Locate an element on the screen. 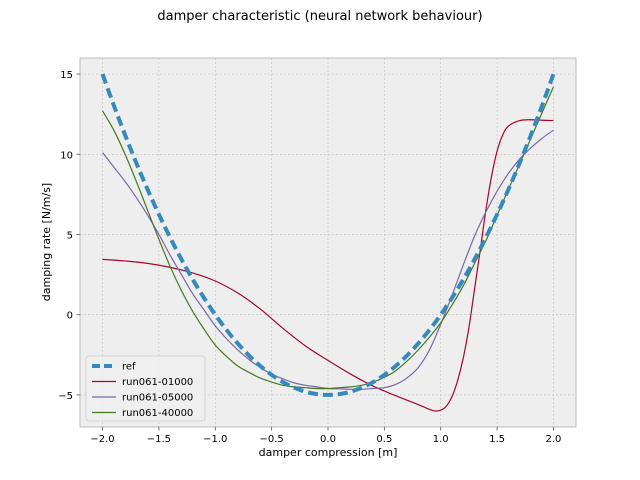 The image size is (640, 480). x-tick-label: −2.0 is located at coordinates (102, 439).